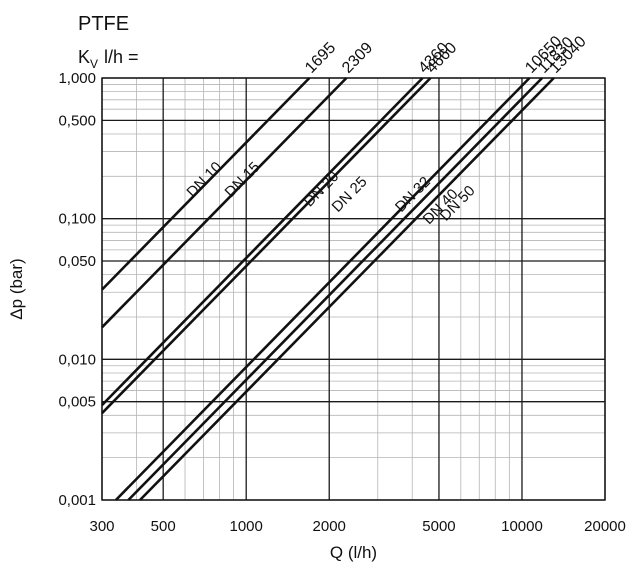  Describe the element at coordinates (441, 57) in the screenshot. I see `kv-value-label: 4660` at that location.